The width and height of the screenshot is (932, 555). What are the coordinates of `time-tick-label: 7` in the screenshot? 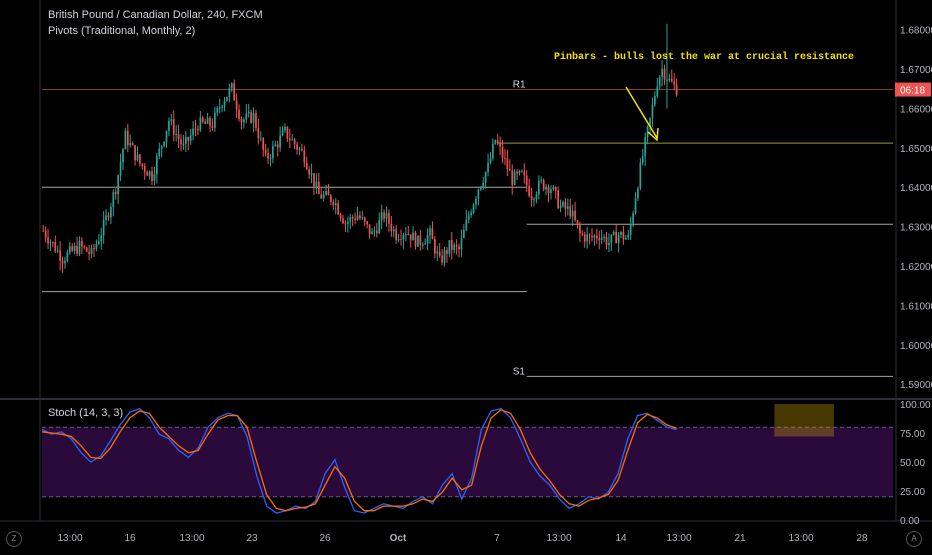 It's located at (497, 538).